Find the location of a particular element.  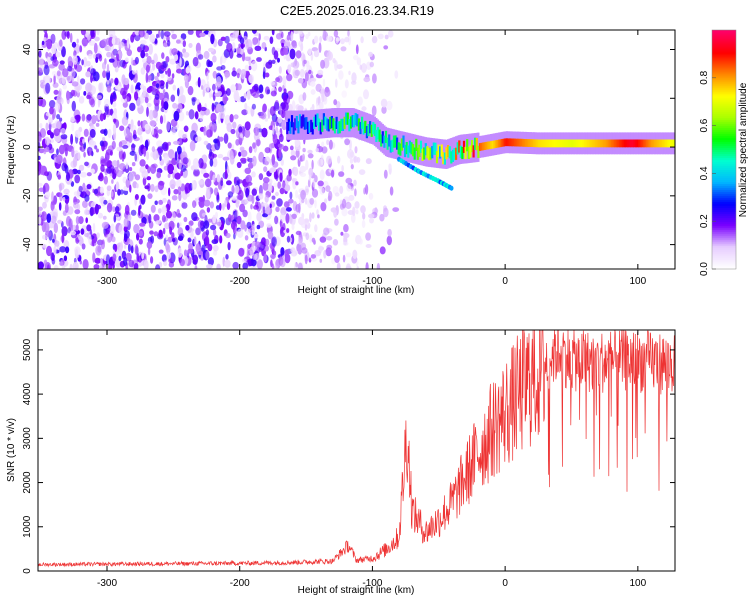

snr-x-axis-label: Height of straight line (km) is located at coordinates (356, 590).